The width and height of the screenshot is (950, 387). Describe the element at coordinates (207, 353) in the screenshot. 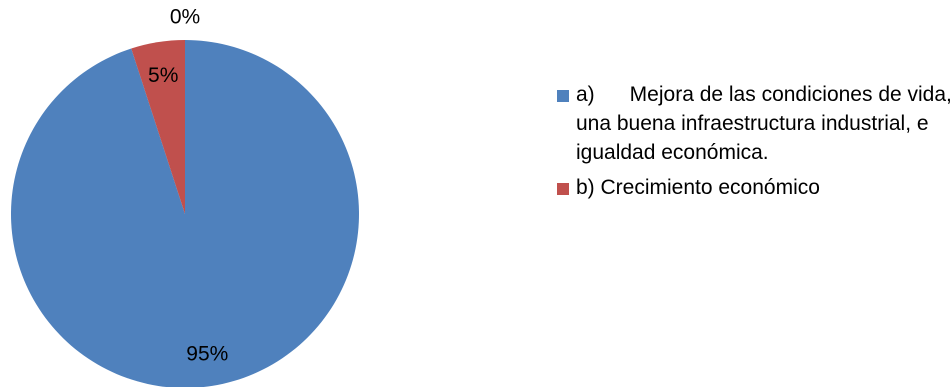

I see `data-label-0: 95%` at that location.